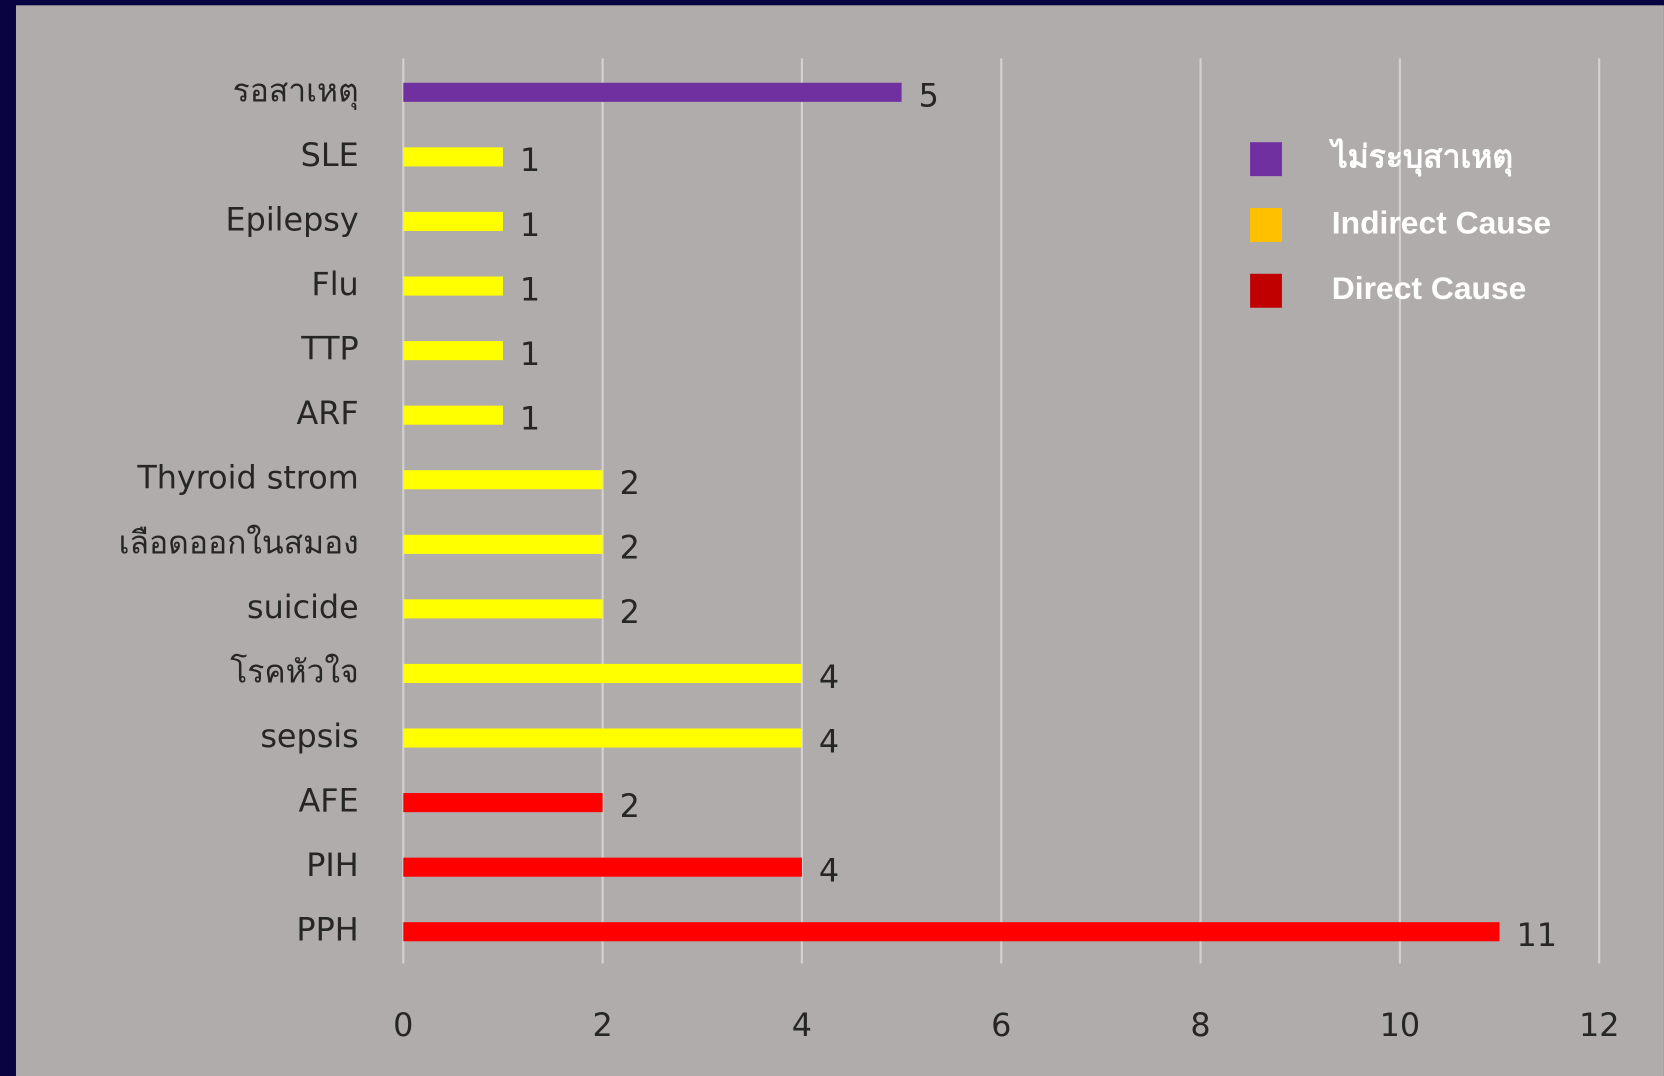 The width and height of the screenshot is (1664, 1076). What do you see at coordinates (929, 96) in the screenshot?
I see `value-label: 5` at bounding box center [929, 96].